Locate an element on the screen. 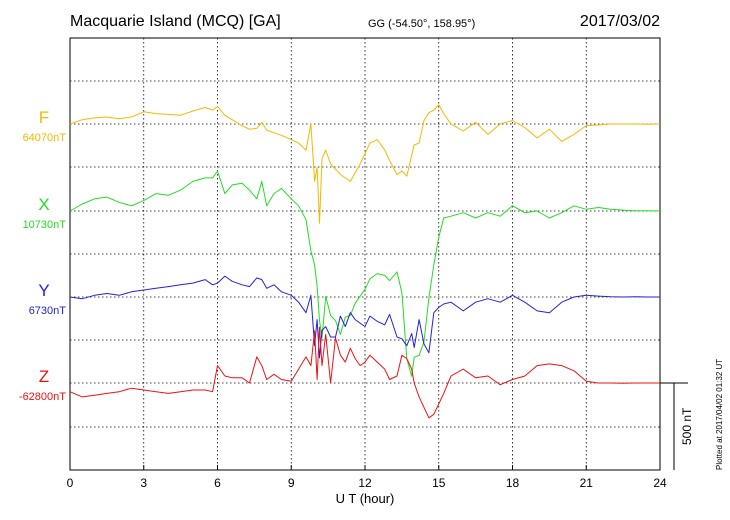  series-baseline-x: 10730nT is located at coordinates (45, 225).